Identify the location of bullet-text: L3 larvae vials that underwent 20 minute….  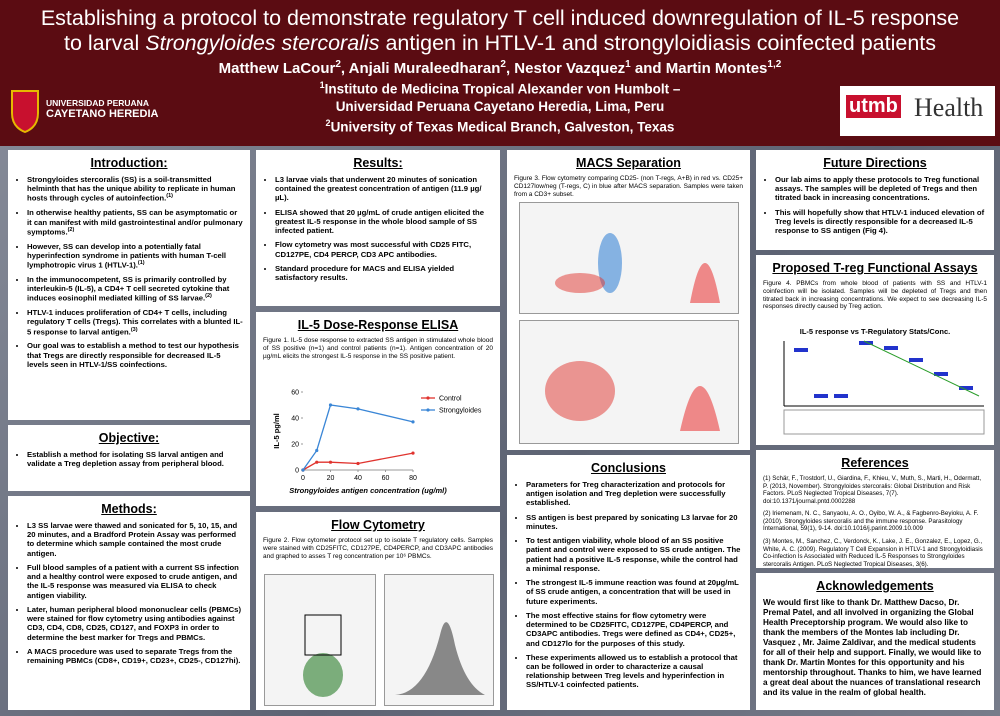
(378, 189).